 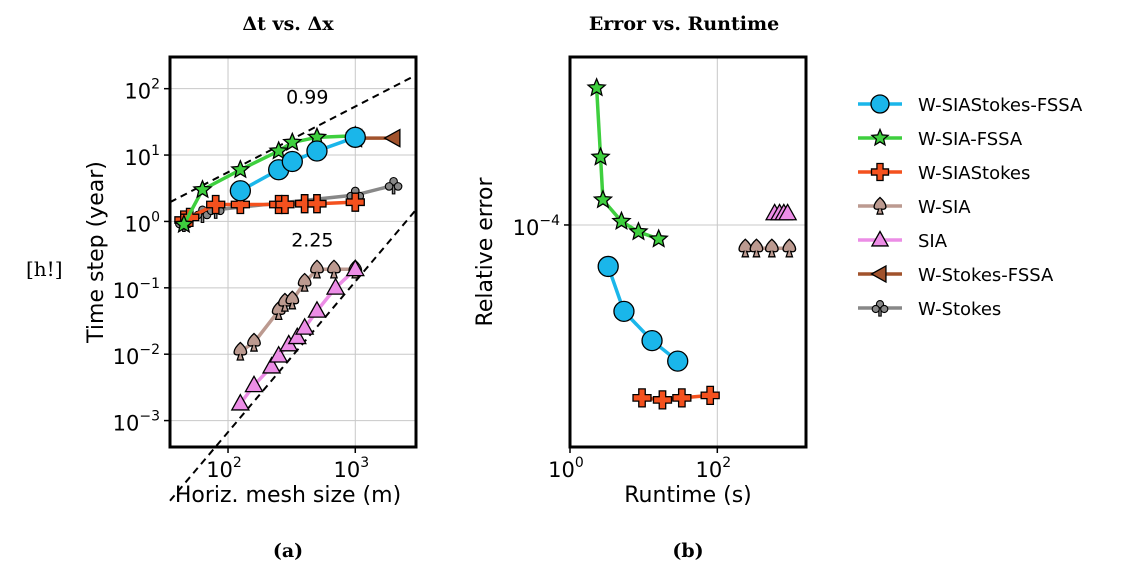 I want to click on panel-a-series-w-sia, so click(x=298, y=310).